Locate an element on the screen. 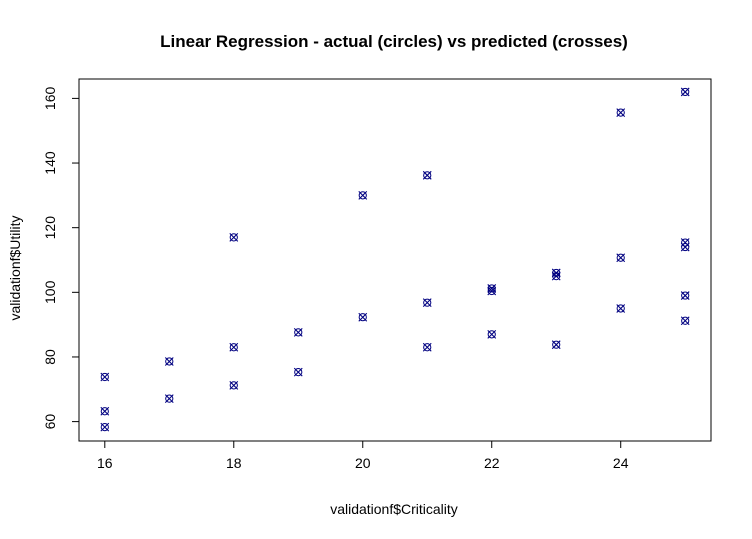 This screenshot has height=539, width=752. y-tick-label: 100 is located at coordinates (50, 292).